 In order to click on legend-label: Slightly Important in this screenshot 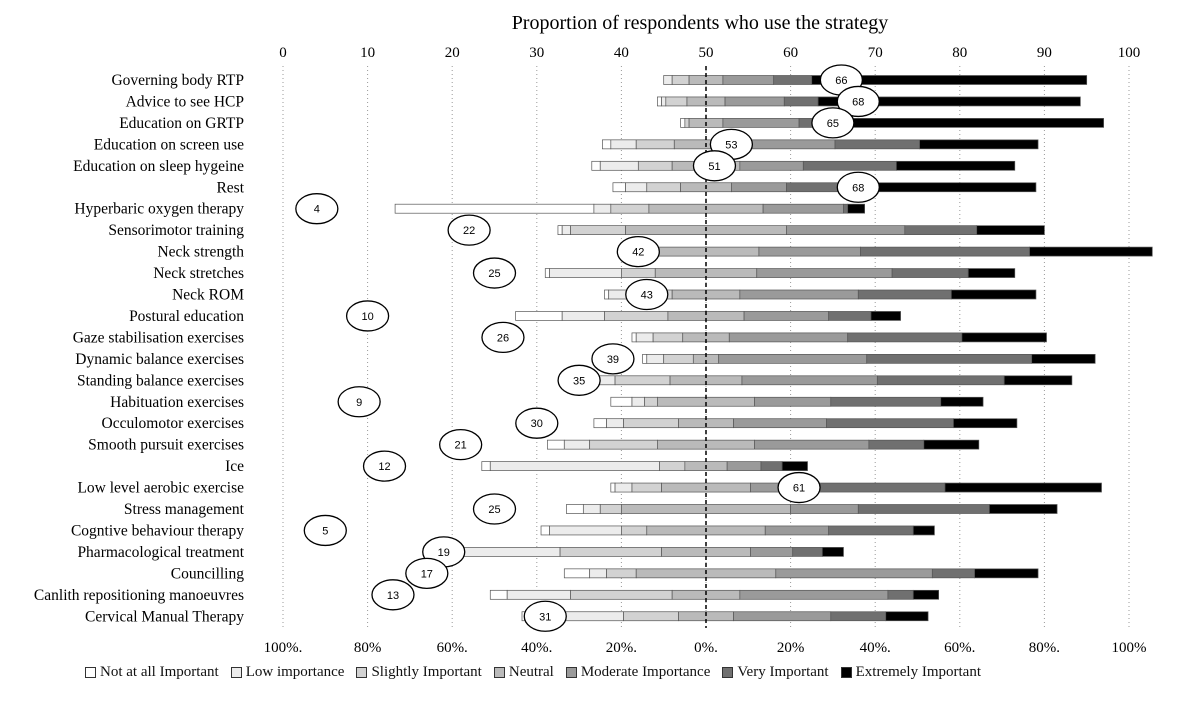, I will do `click(426, 672)`.